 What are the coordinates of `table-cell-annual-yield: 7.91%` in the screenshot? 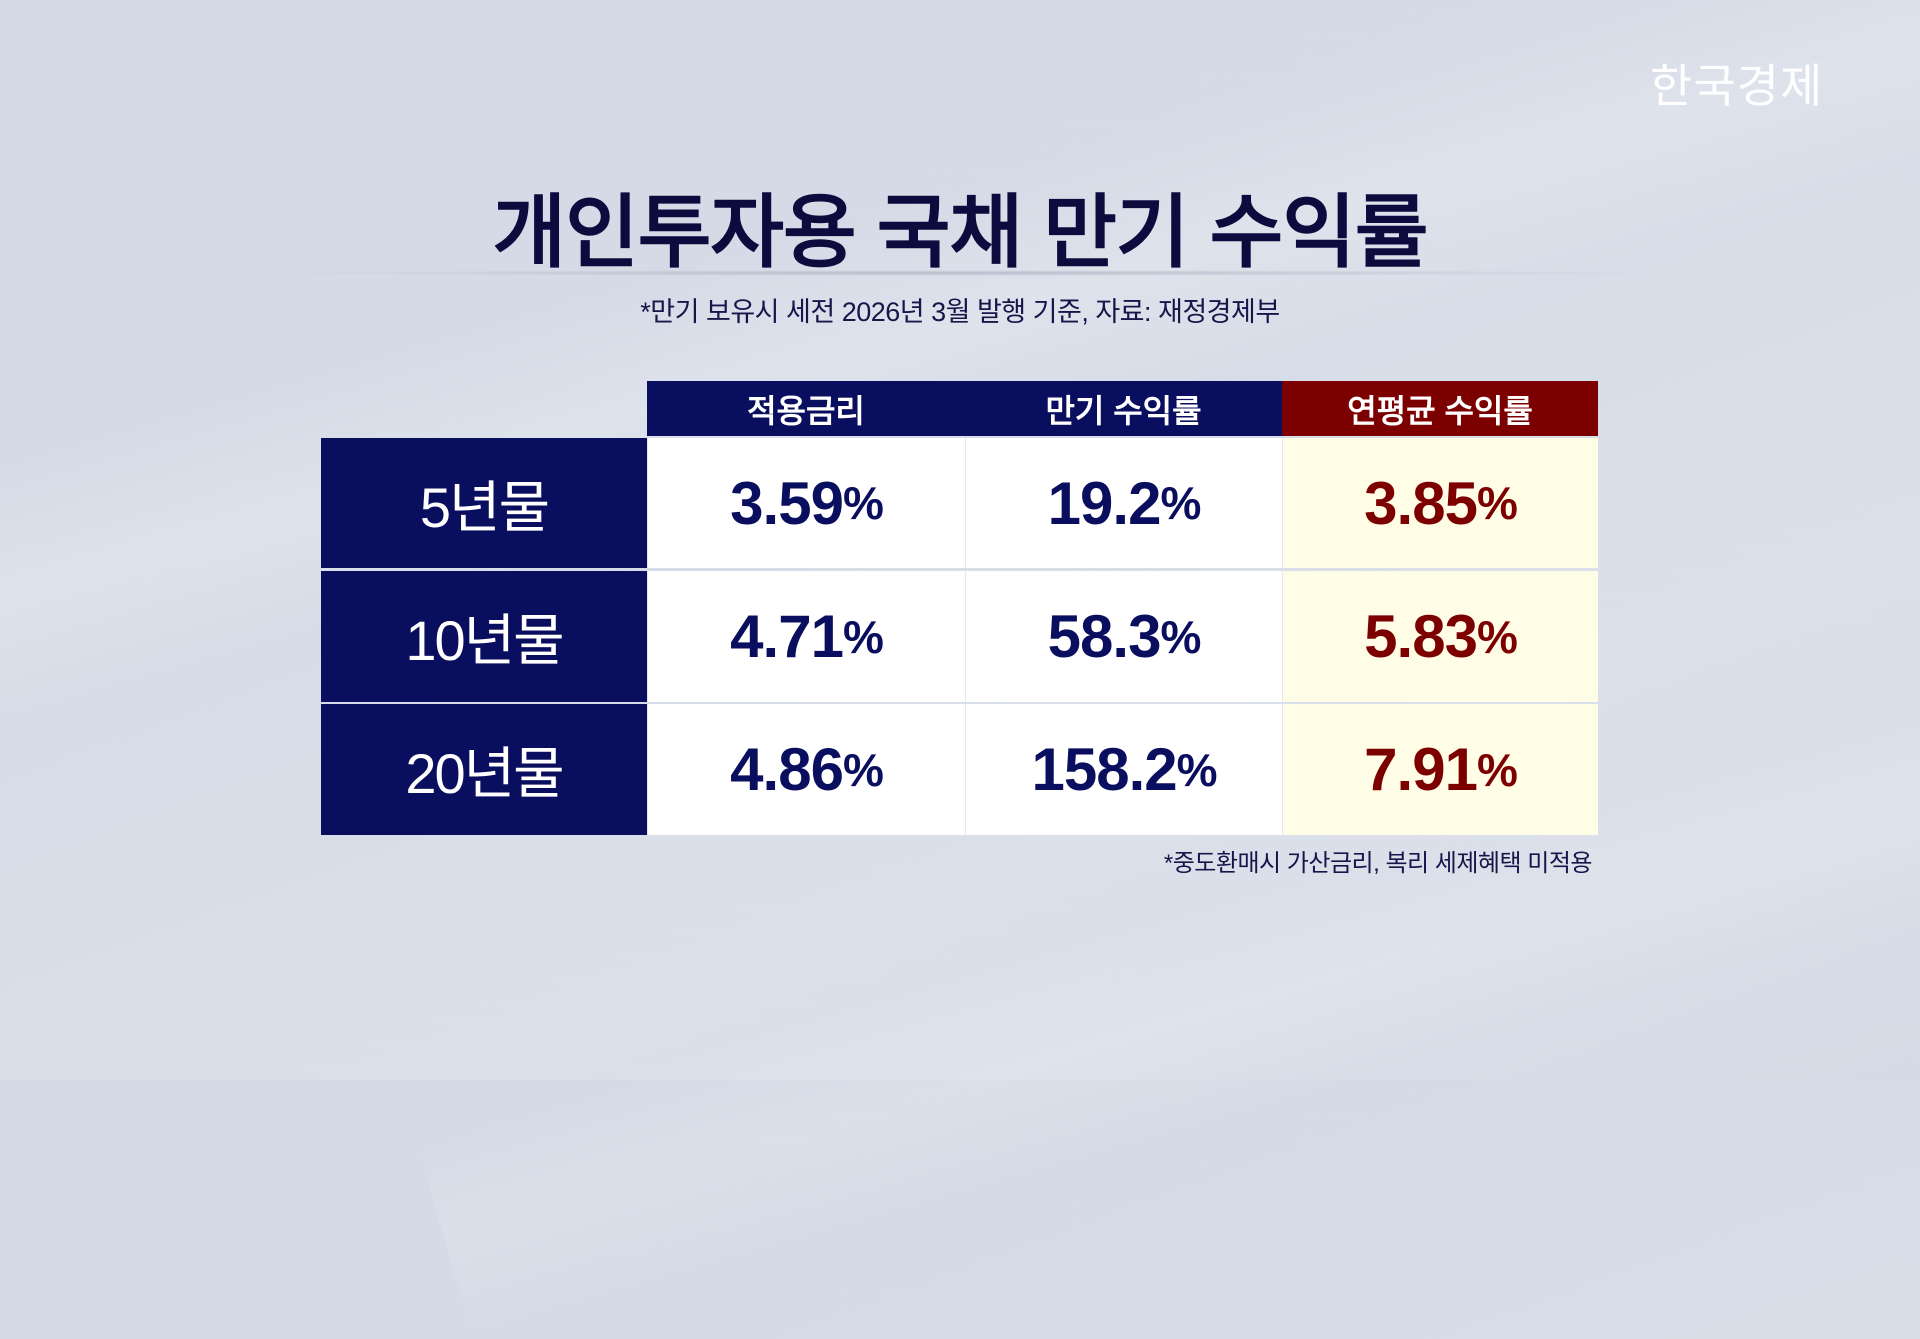 It's located at (1440, 769).